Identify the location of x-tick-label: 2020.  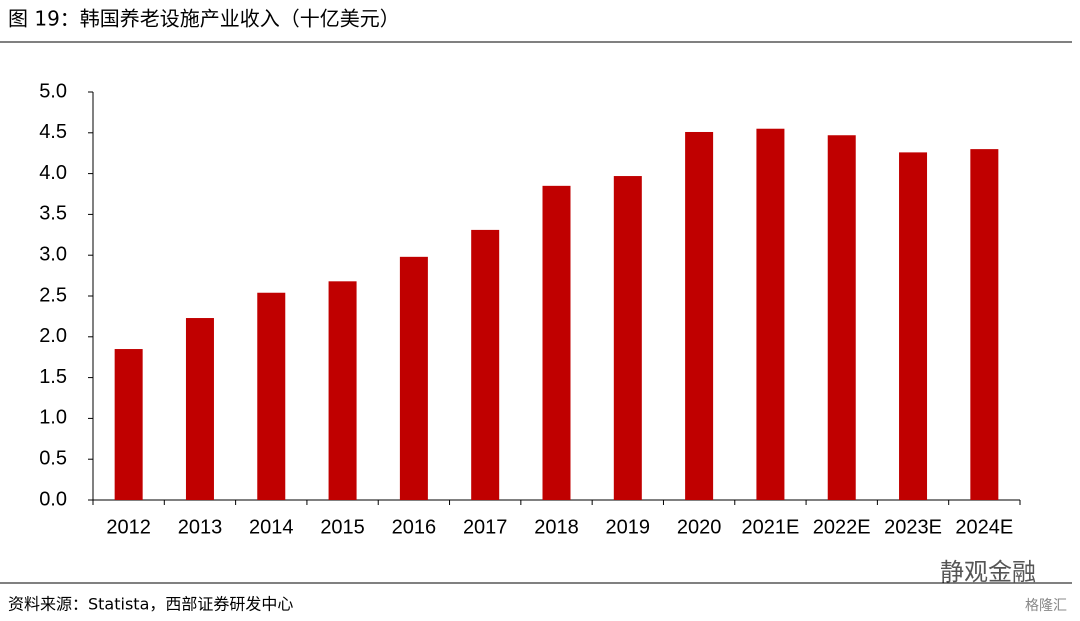
(699, 527).